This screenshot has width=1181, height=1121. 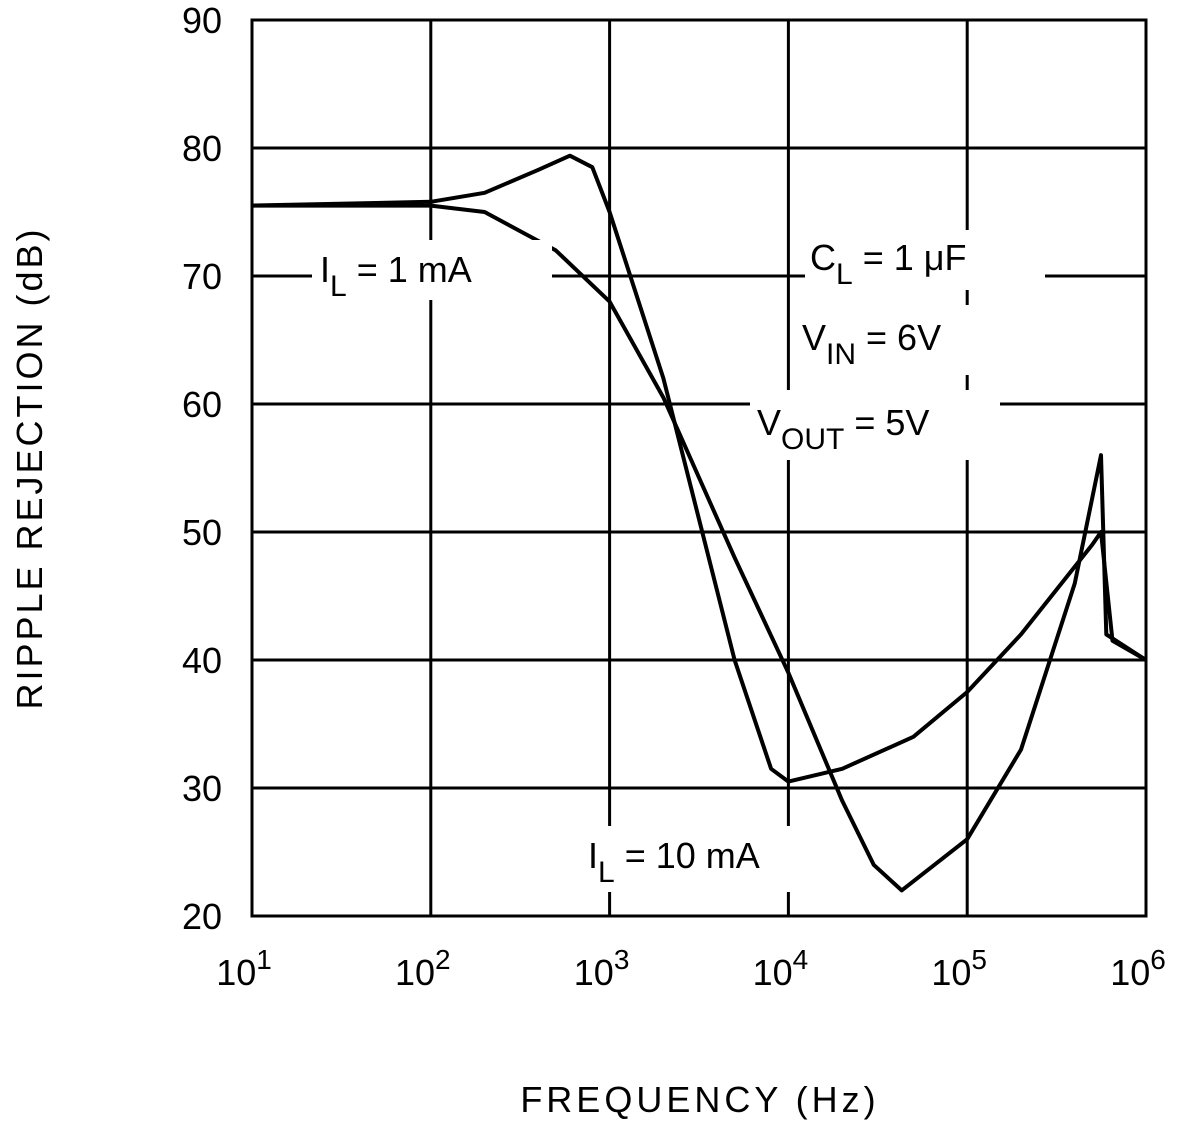 I want to click on x-tick-label: 10¹, so click(x=244, y=968).